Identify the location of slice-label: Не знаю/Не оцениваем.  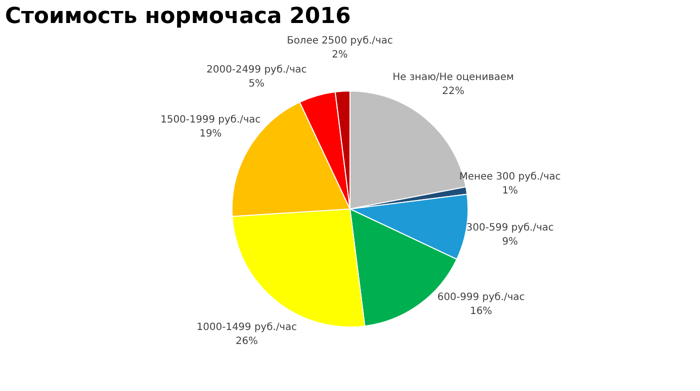
(453, 78).